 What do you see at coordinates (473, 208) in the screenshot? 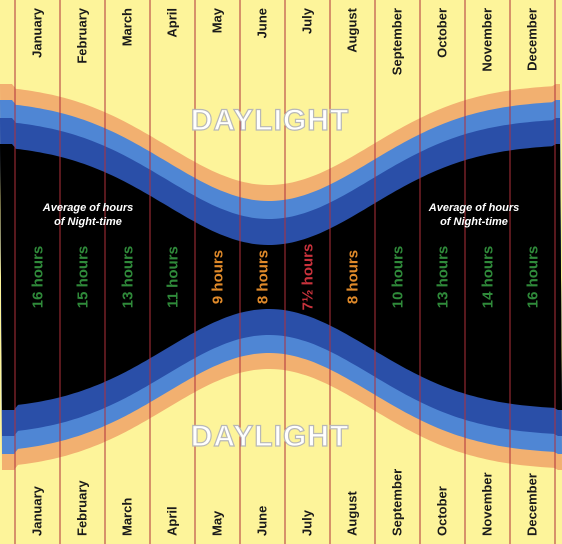
I see `average-label-right-line1: Average of hours` at bounding box center [473, 208].